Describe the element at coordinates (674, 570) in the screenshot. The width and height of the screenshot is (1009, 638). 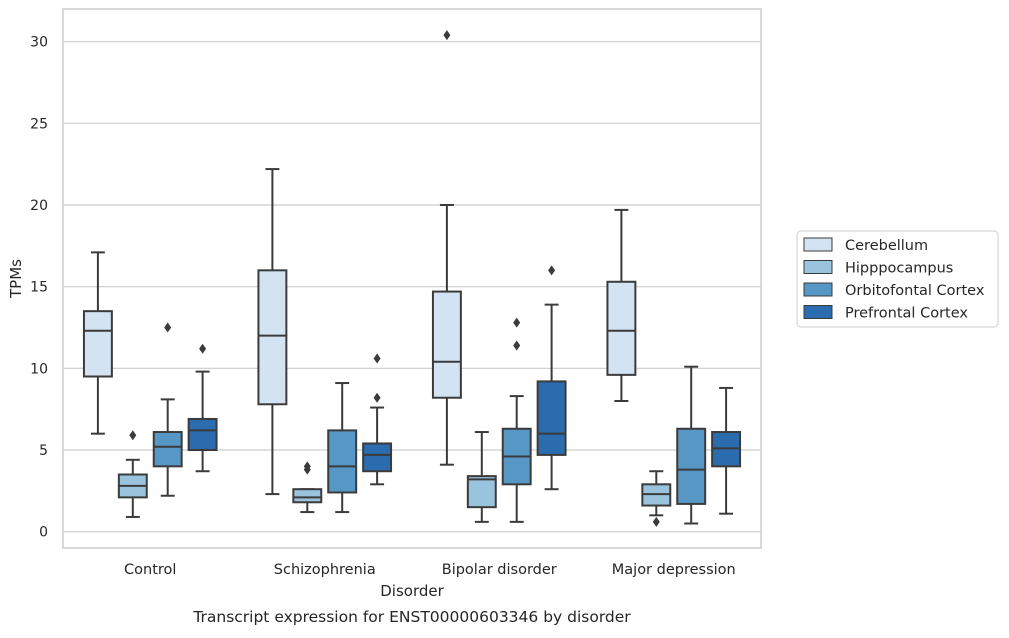
I see `x-tick-label: Major depression` at that location.